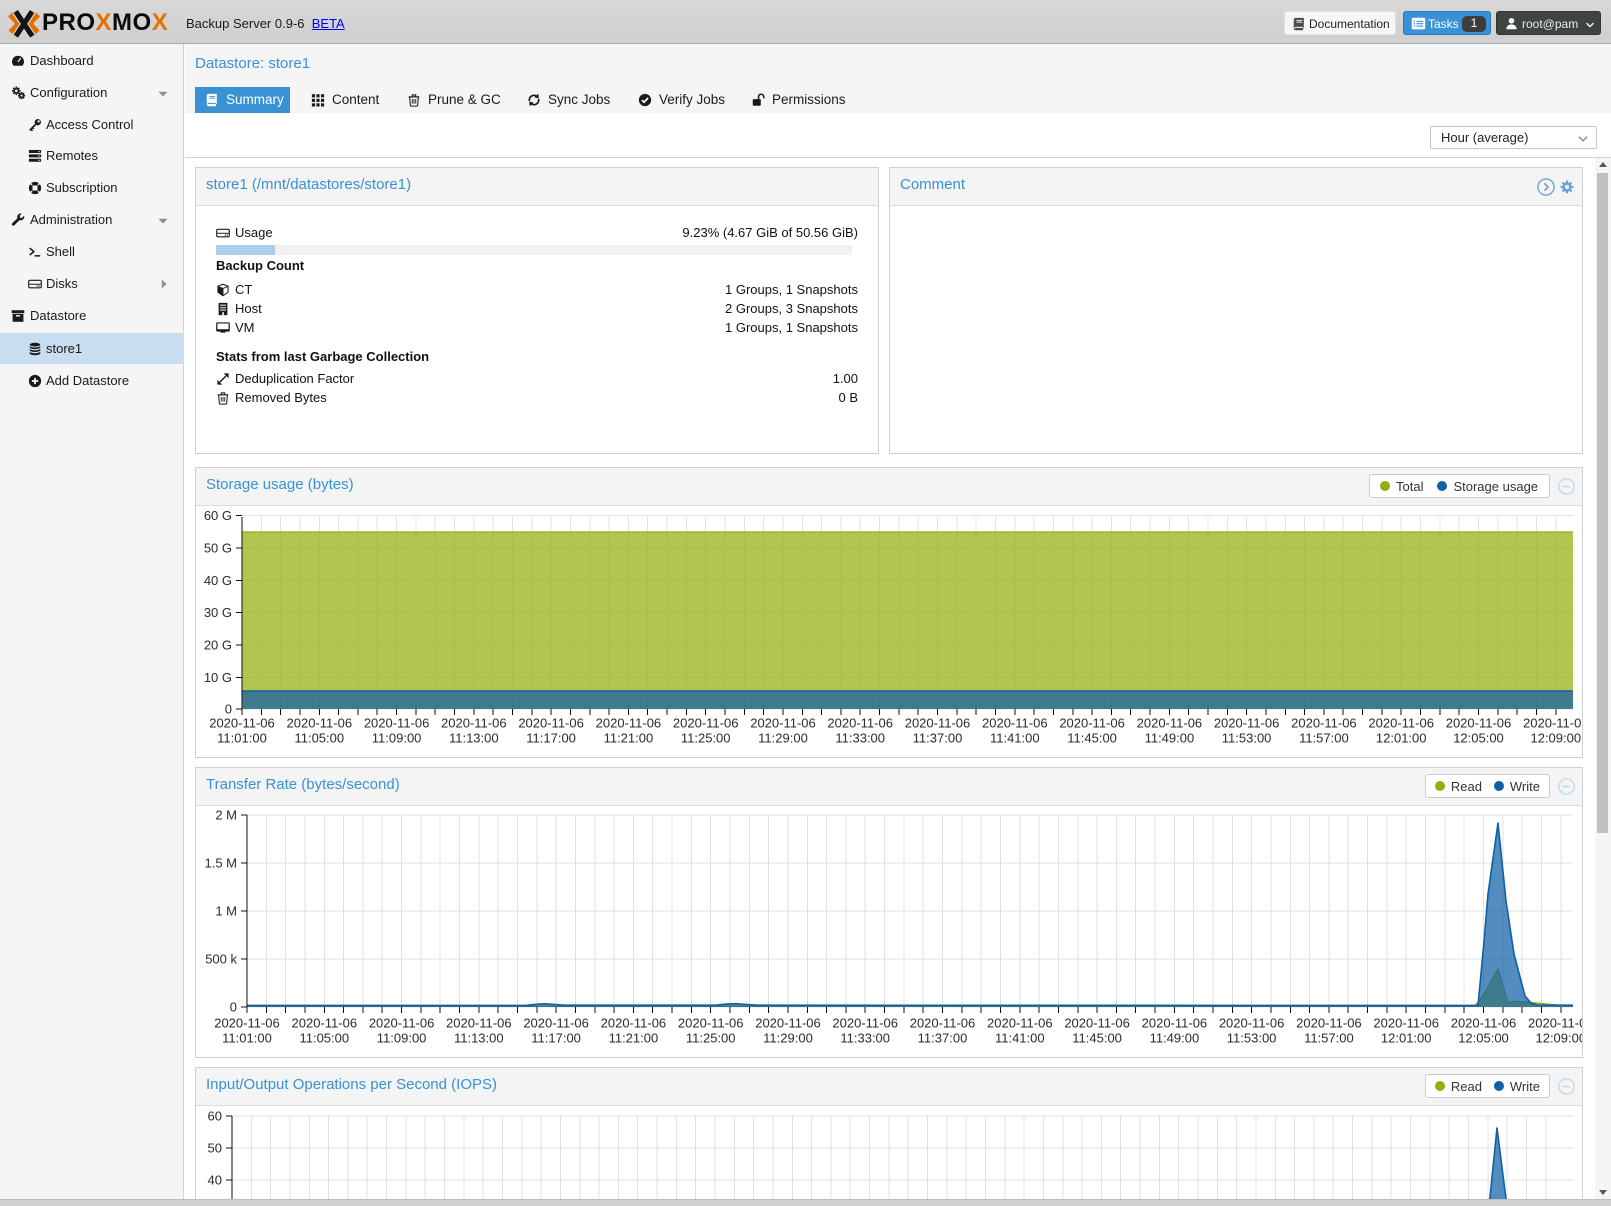 The image size is (1611, 1206). What do you see at coordinates (218, 677) in the screenshot?
I see `svg-text: 10 G` at bounding box center [218, 677].